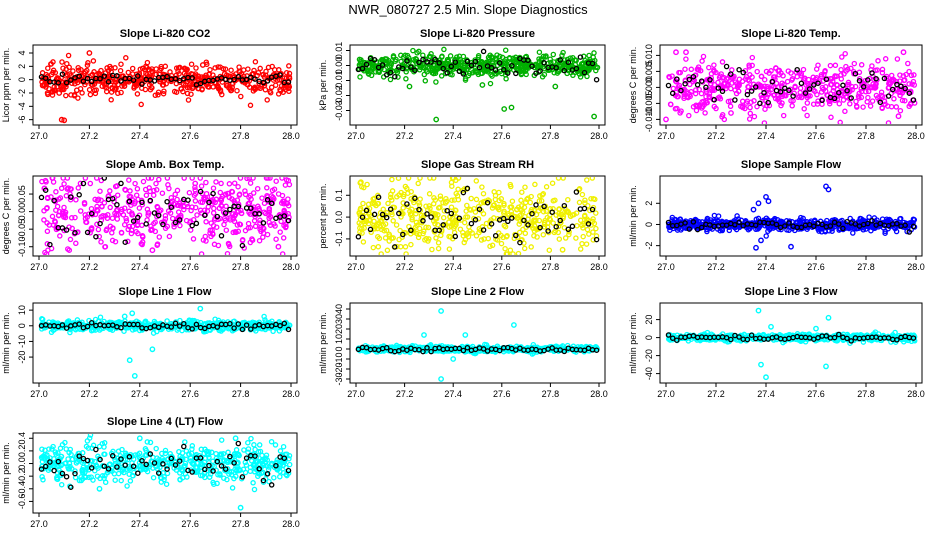  What do you see at coordinates (477, 216) in the screenshot?
I see `plot-frame` at bounding box center [477, 216].